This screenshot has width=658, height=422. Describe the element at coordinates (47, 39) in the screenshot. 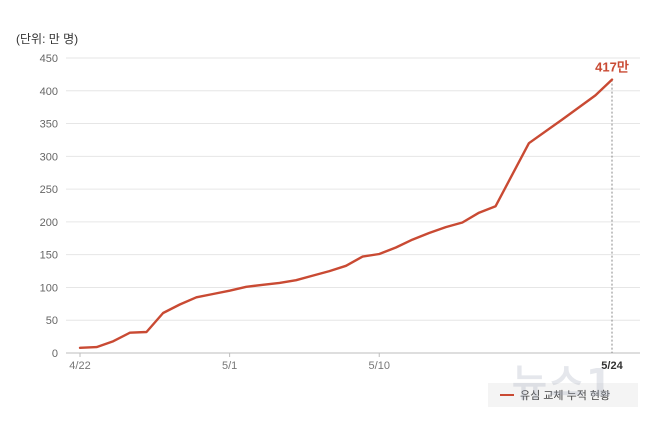

I see `unit-label: (단위: 만 명)` at that location.